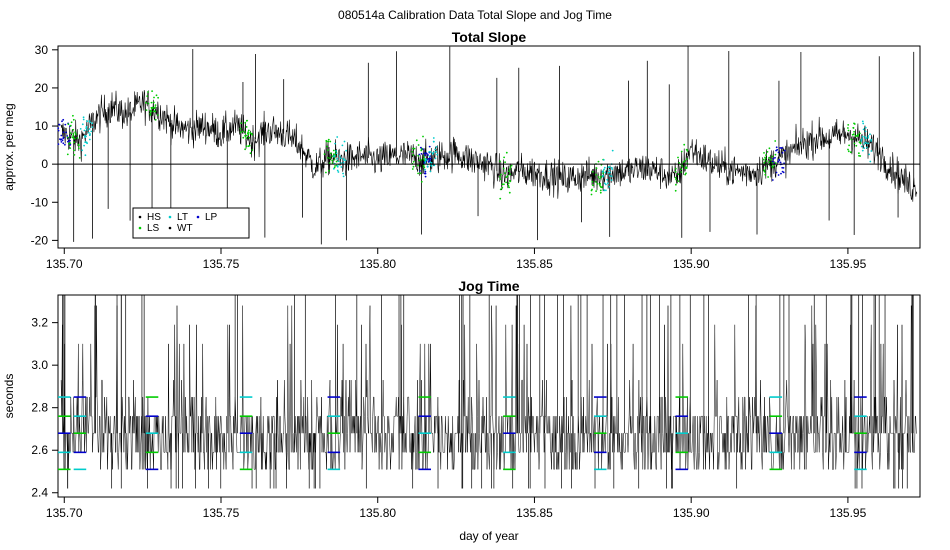 This screenshot has height=550, width=950. I want to click on legend-label-hs: HS, so click(154, 217).